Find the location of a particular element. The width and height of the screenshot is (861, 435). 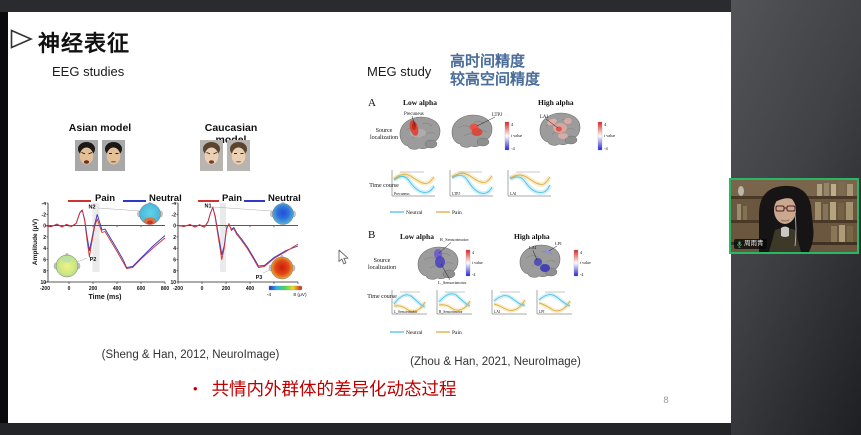

meg-note-line1: 高时间精度 is located at coordinates (488, 61).